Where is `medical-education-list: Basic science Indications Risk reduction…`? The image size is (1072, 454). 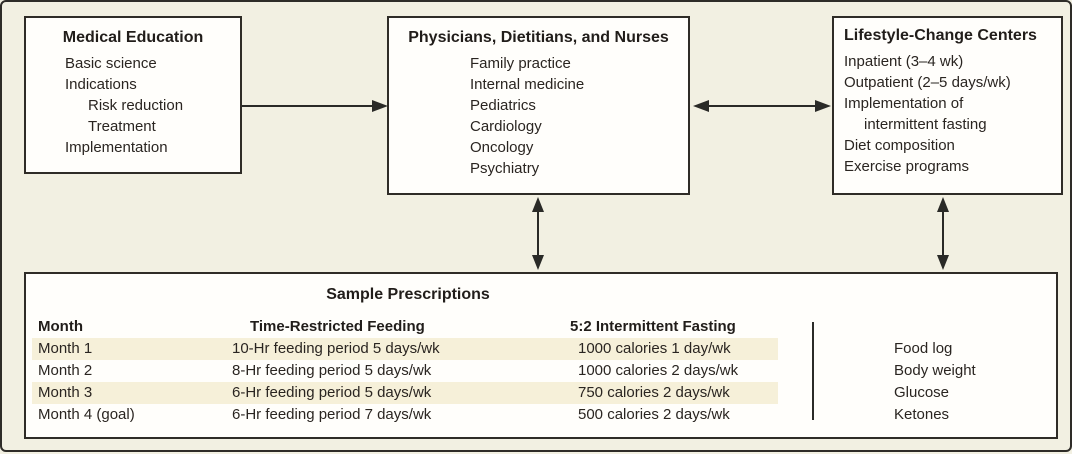 medical-education-list: Basic science Indications Risk reduction… is located at coordinates (133, 105).